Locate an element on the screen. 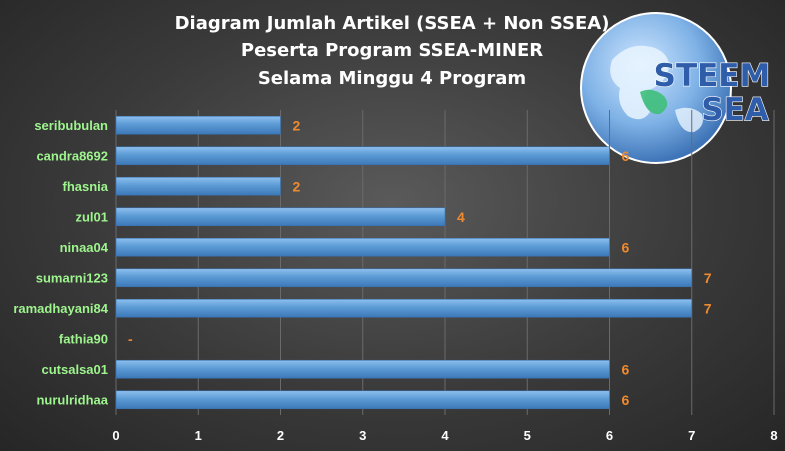  chart-title-line-3: Selama Minggu 4 Program is located at coordinates (392, 78).